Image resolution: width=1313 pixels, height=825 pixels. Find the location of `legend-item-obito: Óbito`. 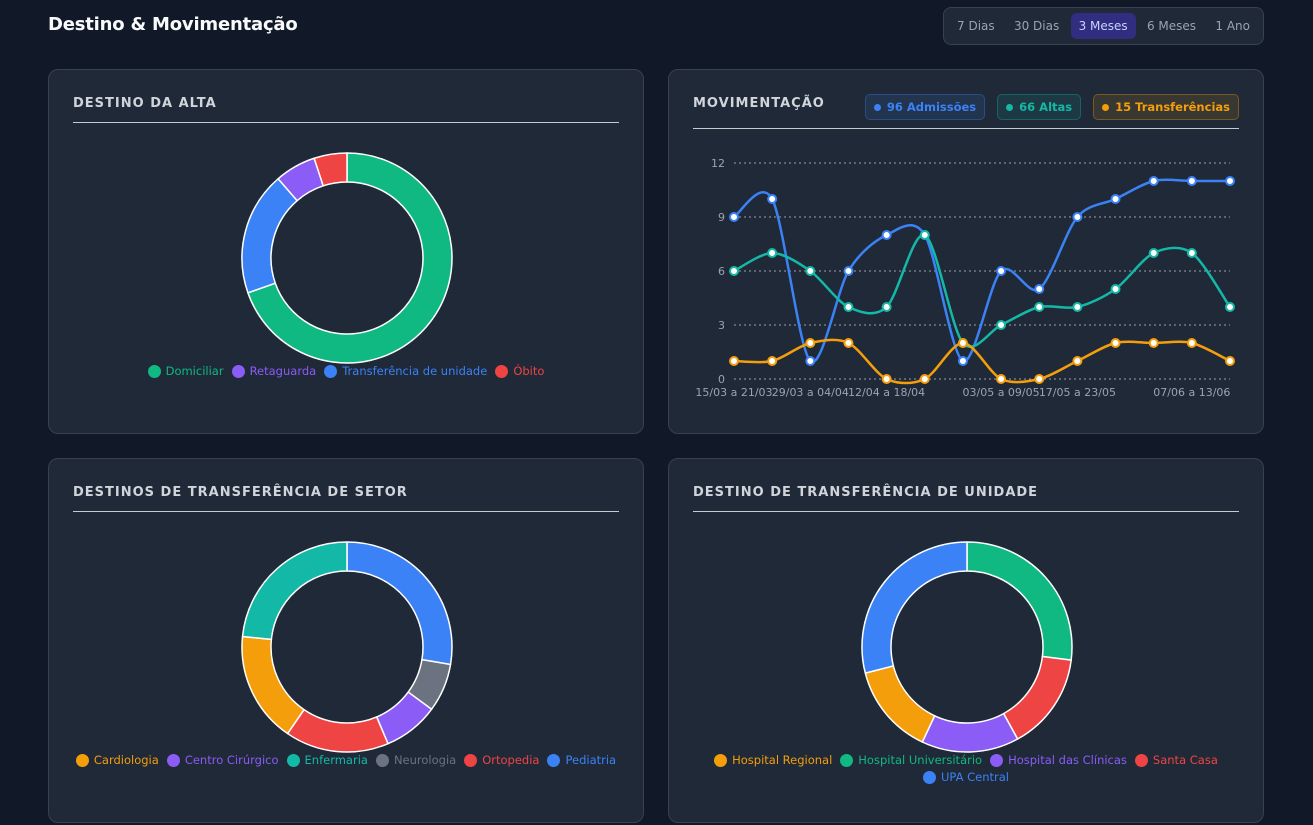

legend-item-obito: Óbito is located at coordinates (519, 371).